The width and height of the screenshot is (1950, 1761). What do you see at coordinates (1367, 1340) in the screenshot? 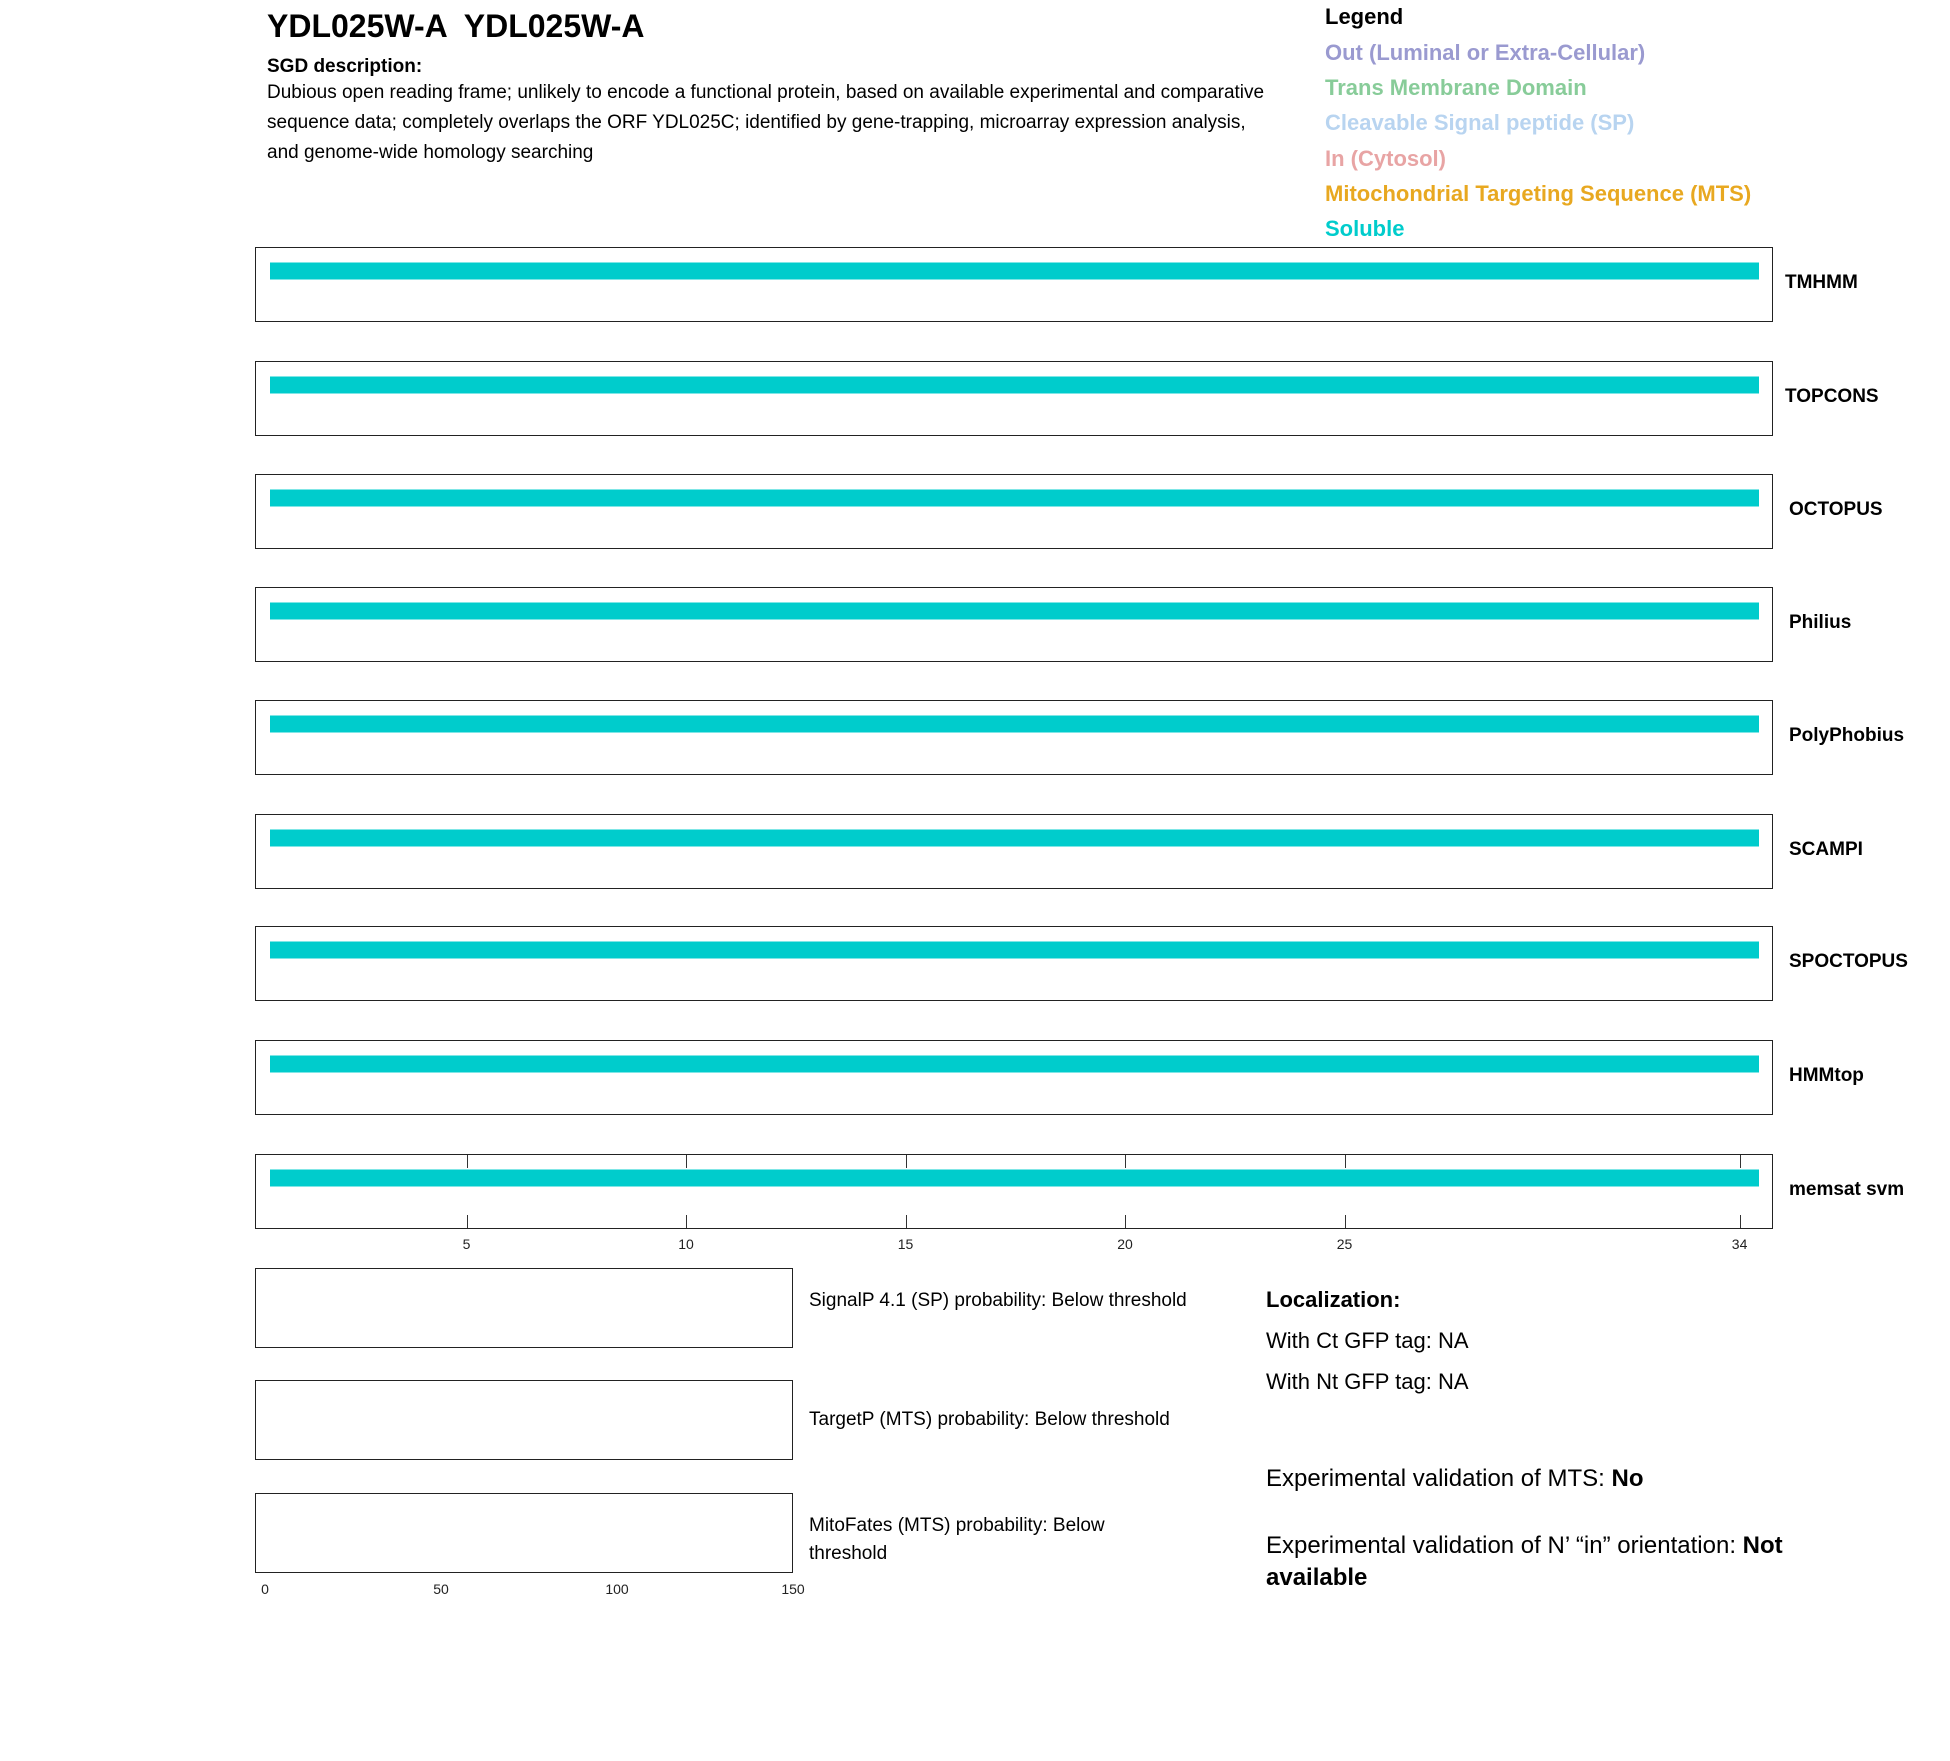
I see `localization-ct: With Ct GFP tag: NA` at bounding box center [1367, 1340].